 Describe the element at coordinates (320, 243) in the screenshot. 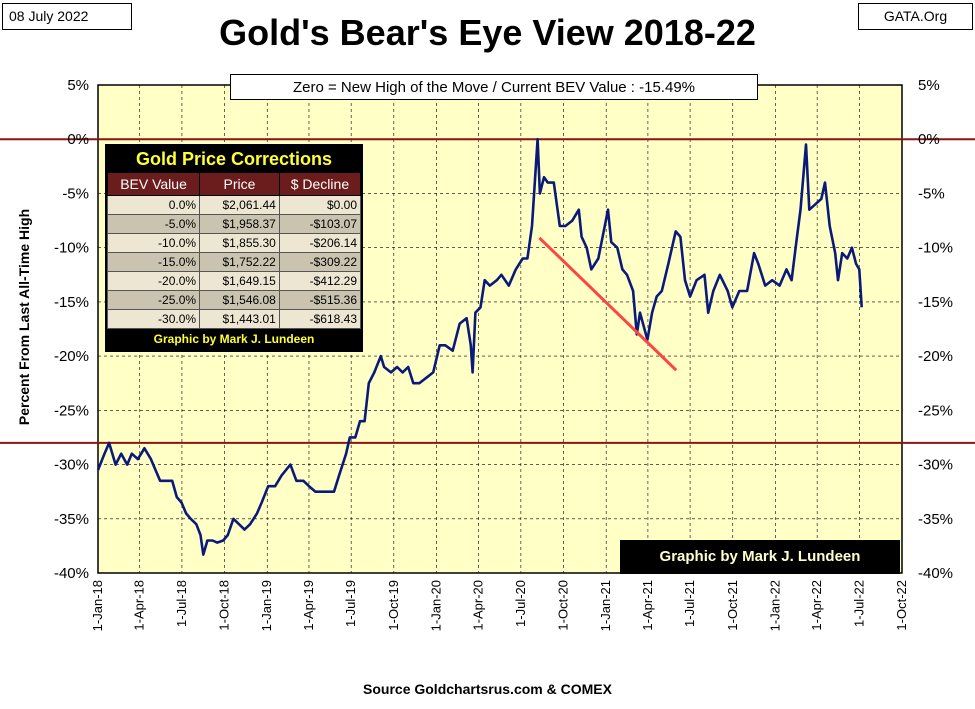

I see `cell-decline: -$206.14` at that location.